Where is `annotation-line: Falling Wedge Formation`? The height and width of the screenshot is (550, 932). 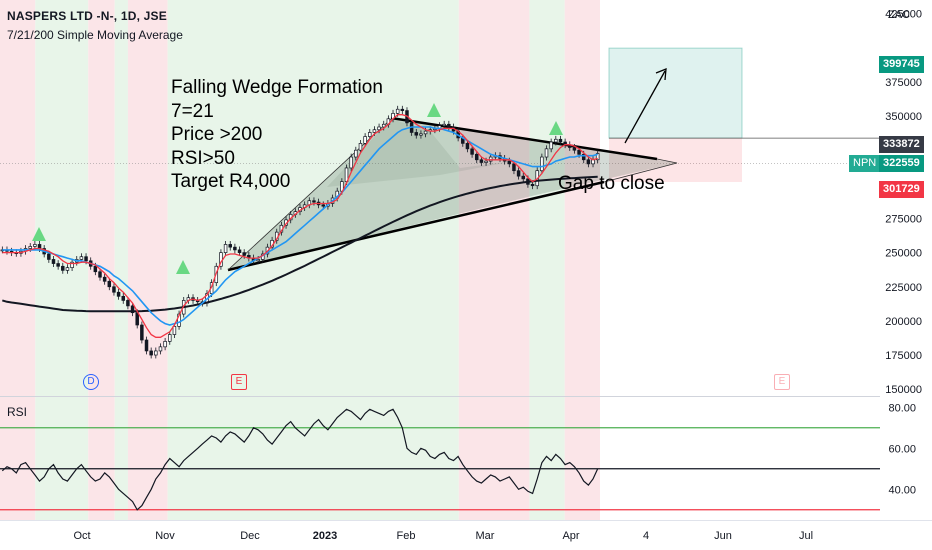
annotation-line: Falling Wedge Formation is located at coordinates (277, 87).